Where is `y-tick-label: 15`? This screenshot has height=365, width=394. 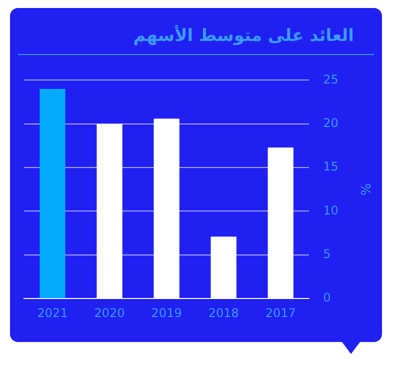 y-tick-label: 15 is located at coordinates (330, 167).